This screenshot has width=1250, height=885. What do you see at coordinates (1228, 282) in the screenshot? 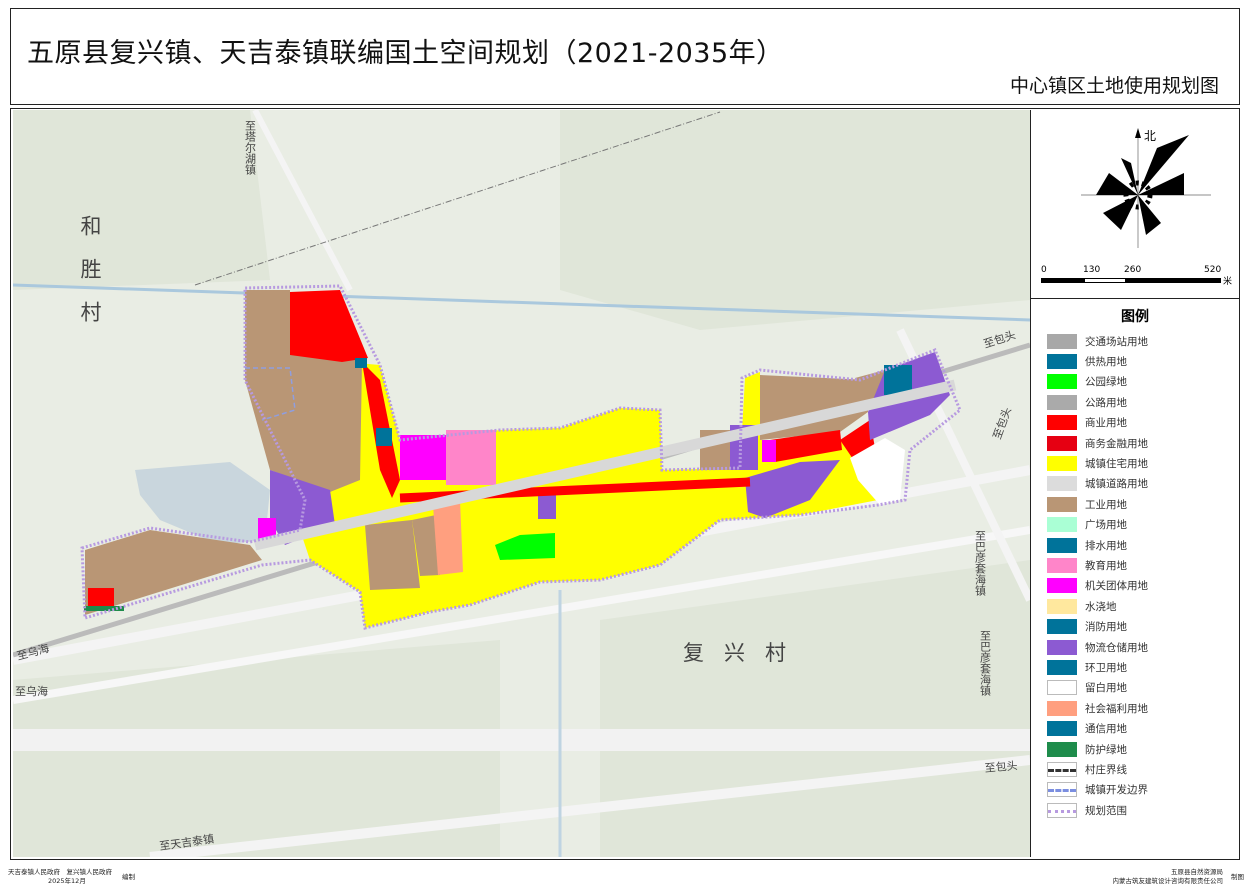
I see `scale-unit: 米` at bounding box center [1228, 282].